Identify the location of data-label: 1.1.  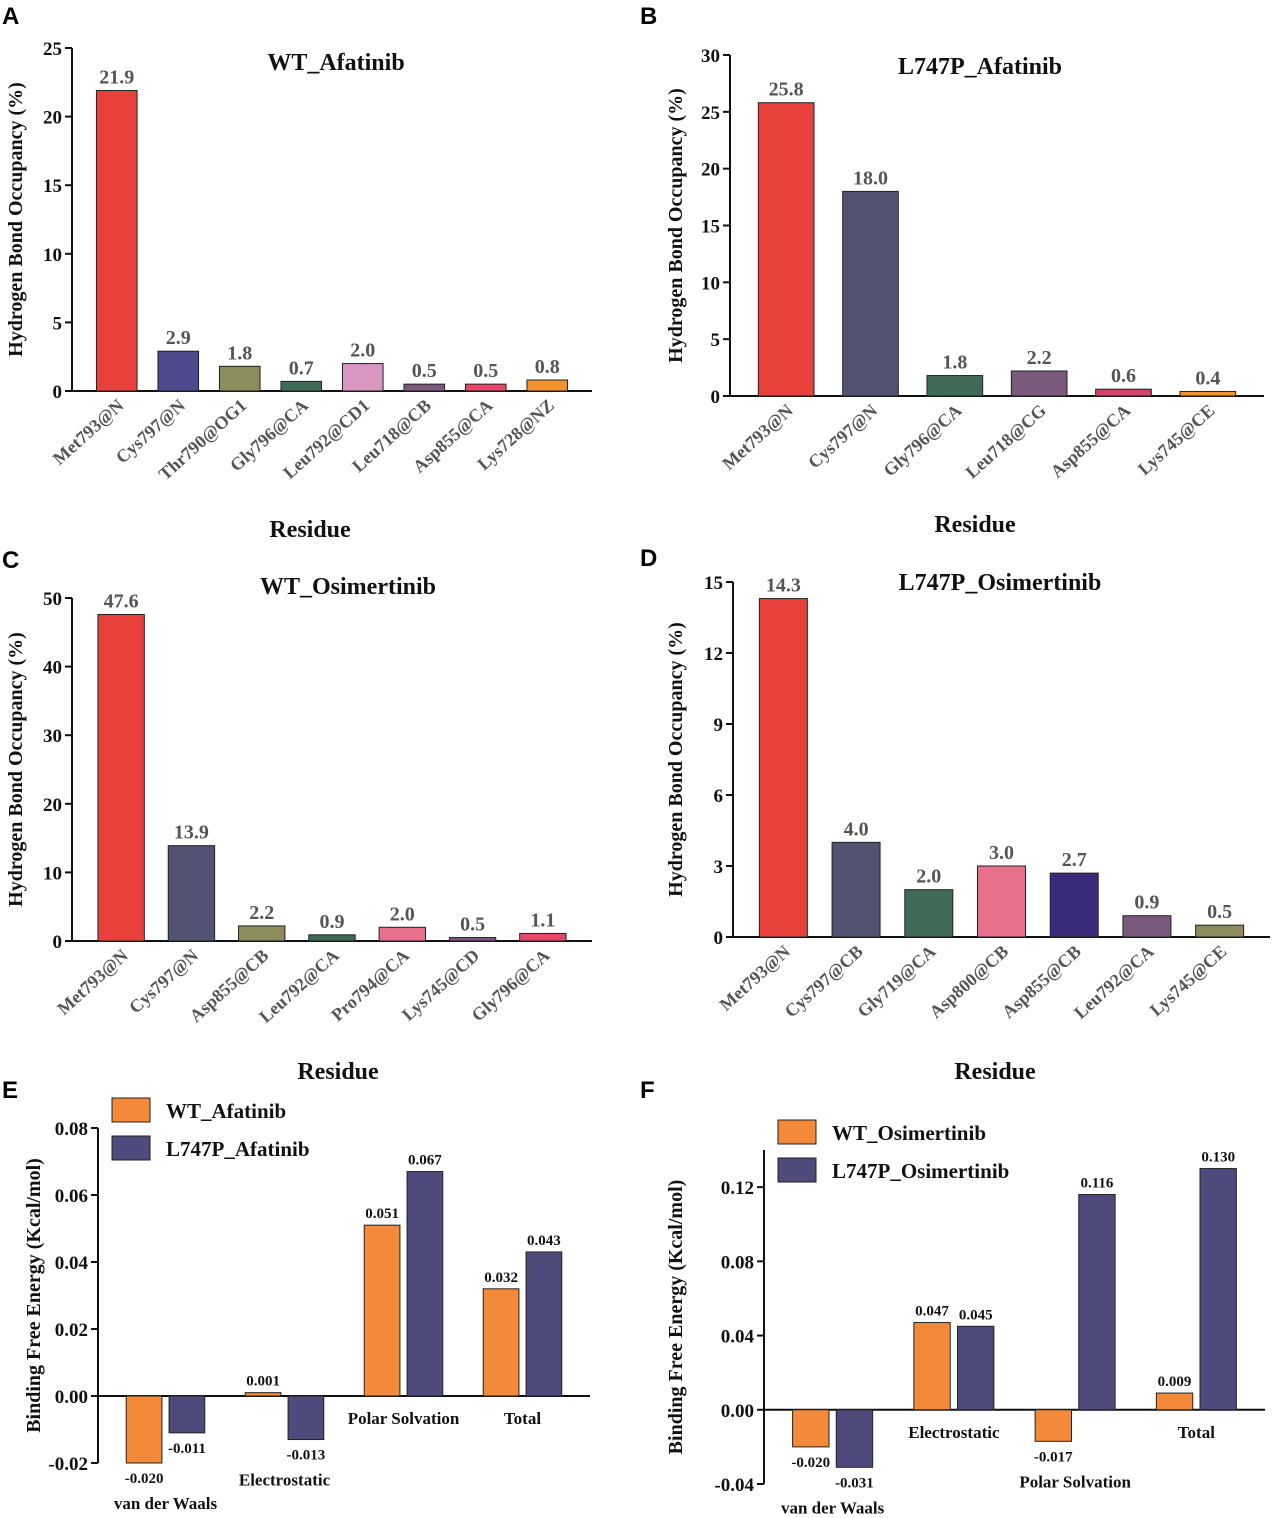
(542, 920).